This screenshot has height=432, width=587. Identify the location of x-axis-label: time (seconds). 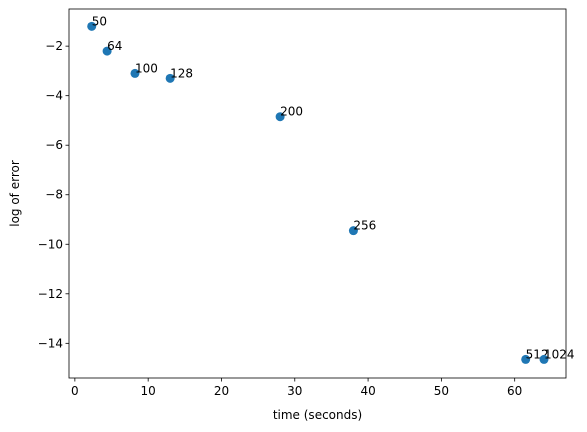
(317, 415).